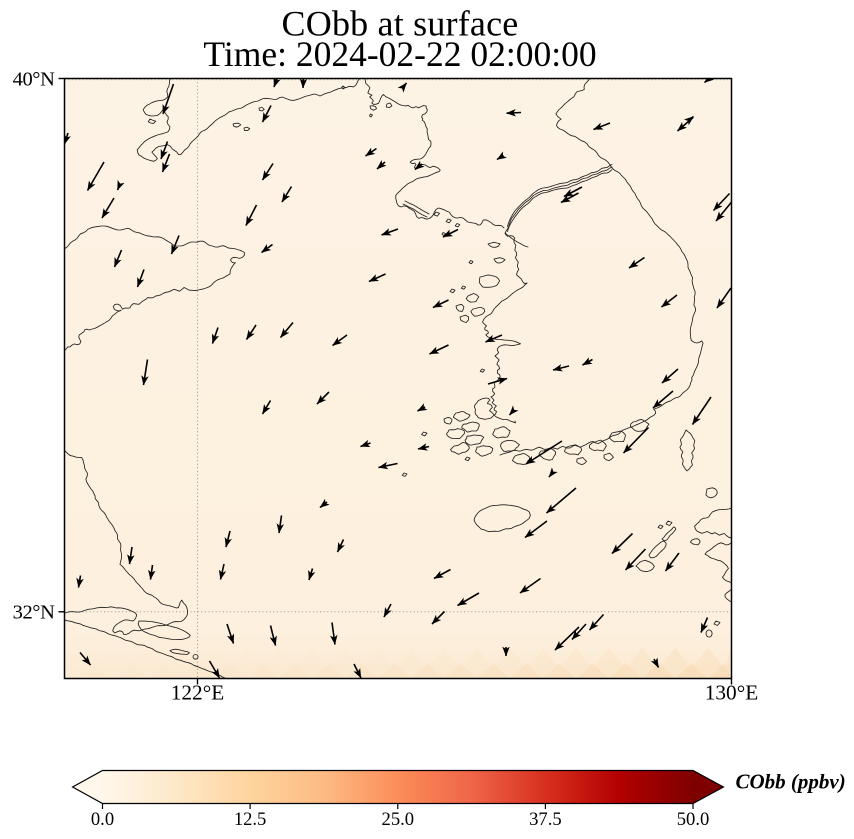  What do you see at coordinates (102, 819) in the screenshot?
I see `svg-text: 0.0` at bounding box center [102, 819].